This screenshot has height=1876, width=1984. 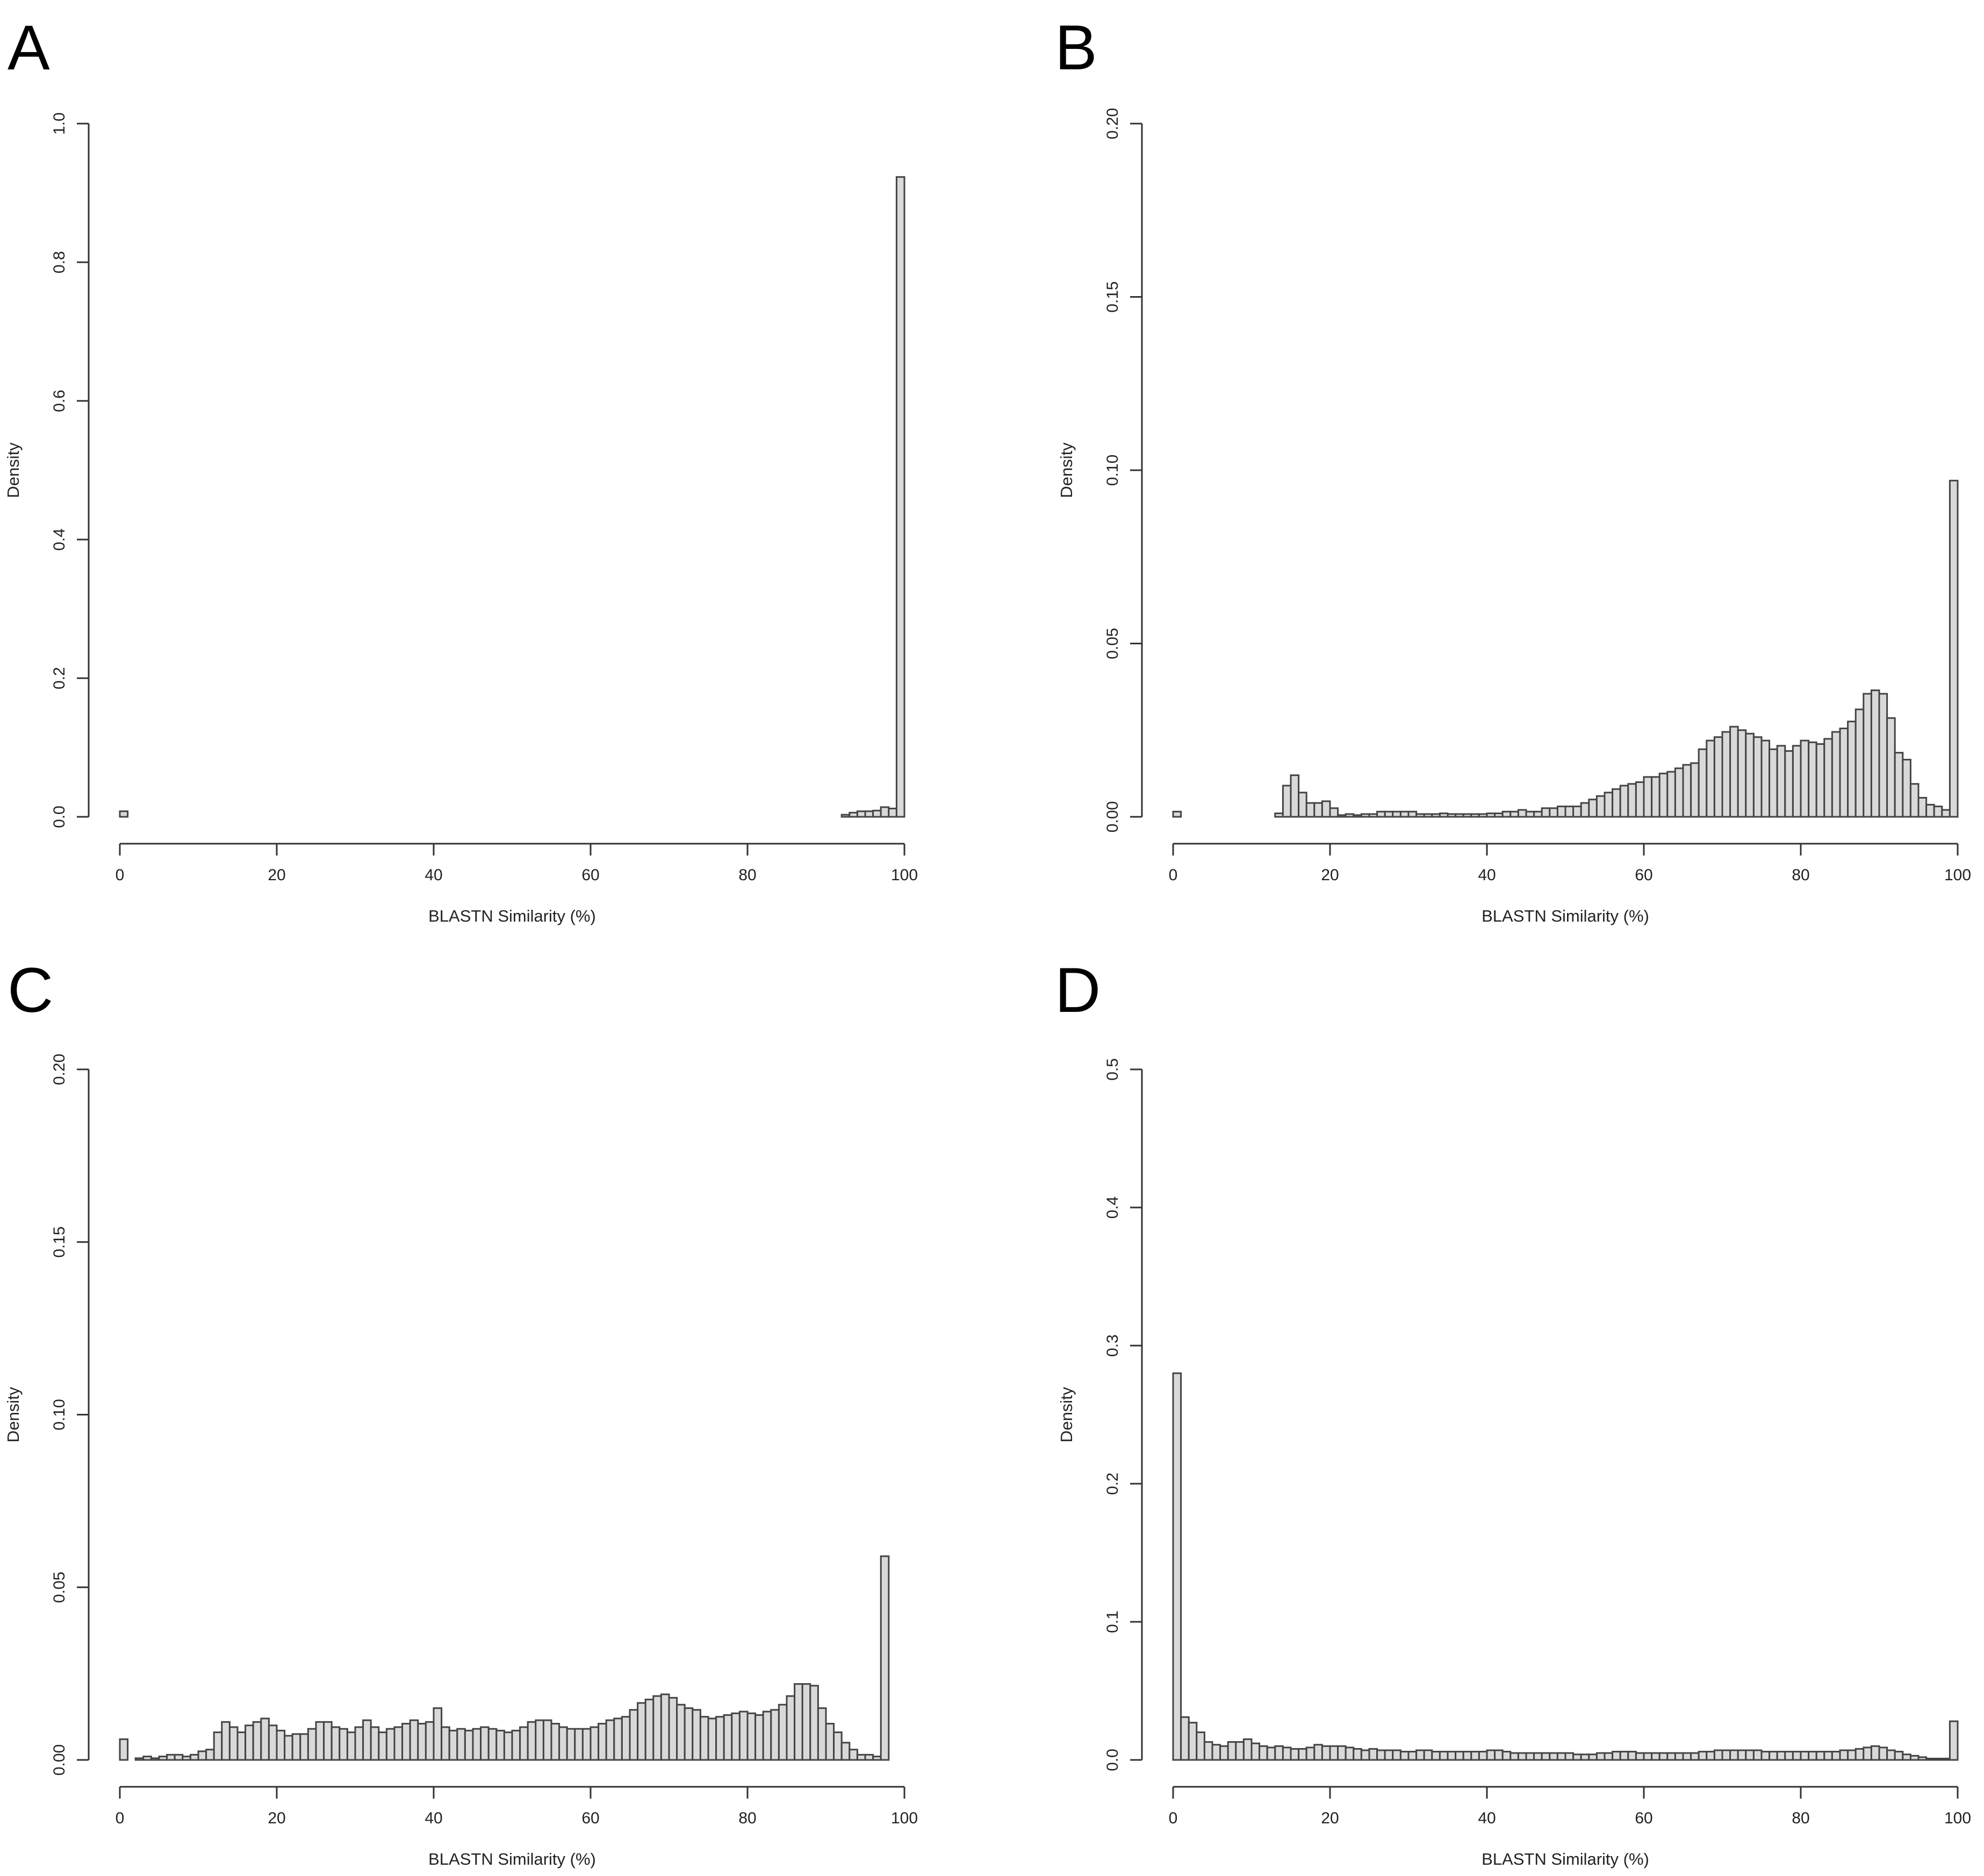 What do you see at coordinates (1800, 1818) in the screenshot?
I see `x-tick-label-d: 80` at bounding box center [1800, 1818].